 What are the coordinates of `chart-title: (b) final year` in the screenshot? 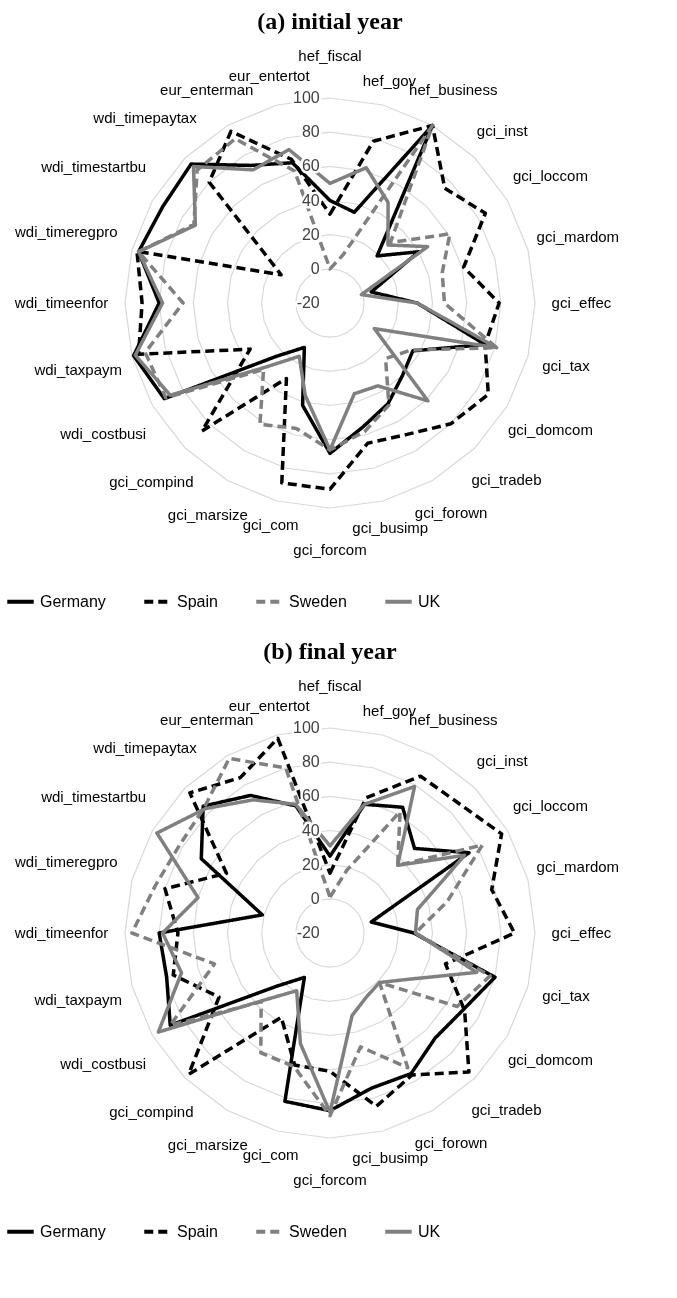 It's located at (330, 651).